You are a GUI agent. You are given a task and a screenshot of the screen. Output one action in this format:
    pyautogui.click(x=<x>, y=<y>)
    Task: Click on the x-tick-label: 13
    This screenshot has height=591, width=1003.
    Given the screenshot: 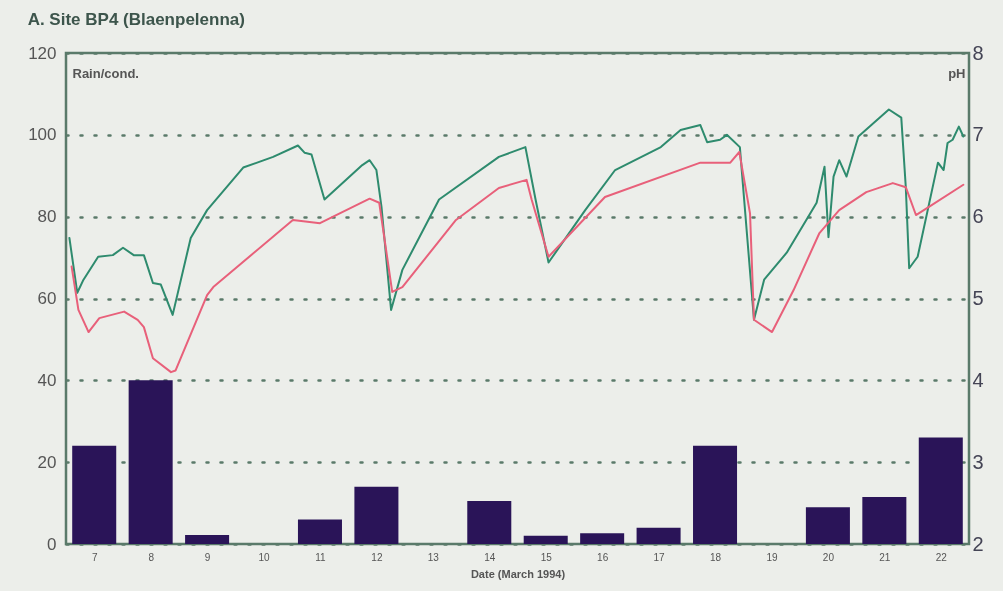 What is the action you would take?
    pyautogui.click(x=433, y=557)
    